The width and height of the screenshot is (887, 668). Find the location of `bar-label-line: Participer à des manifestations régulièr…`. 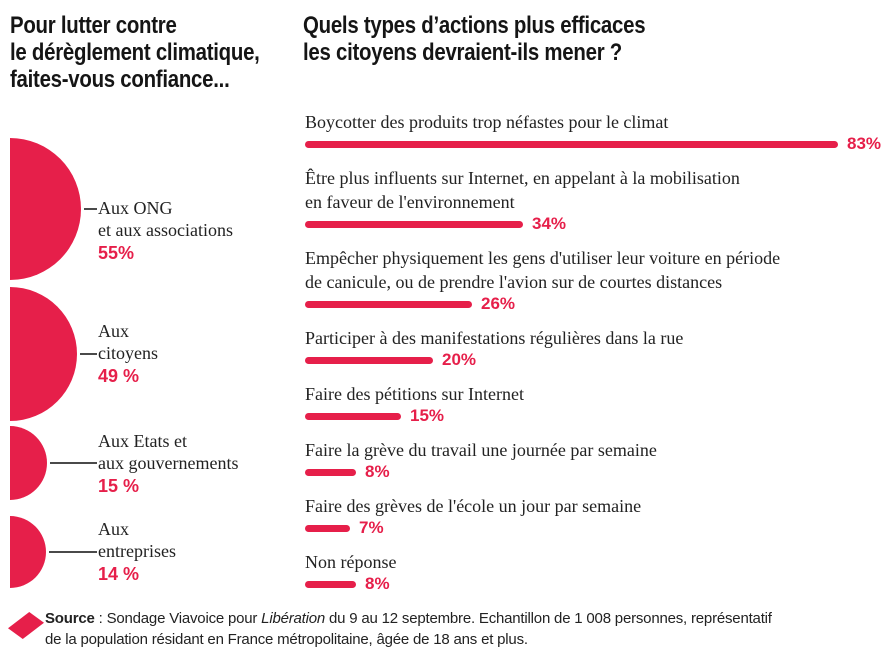

bar-label-line: Participer à des manifestations régulièr… is located at coordinates (494, 338).